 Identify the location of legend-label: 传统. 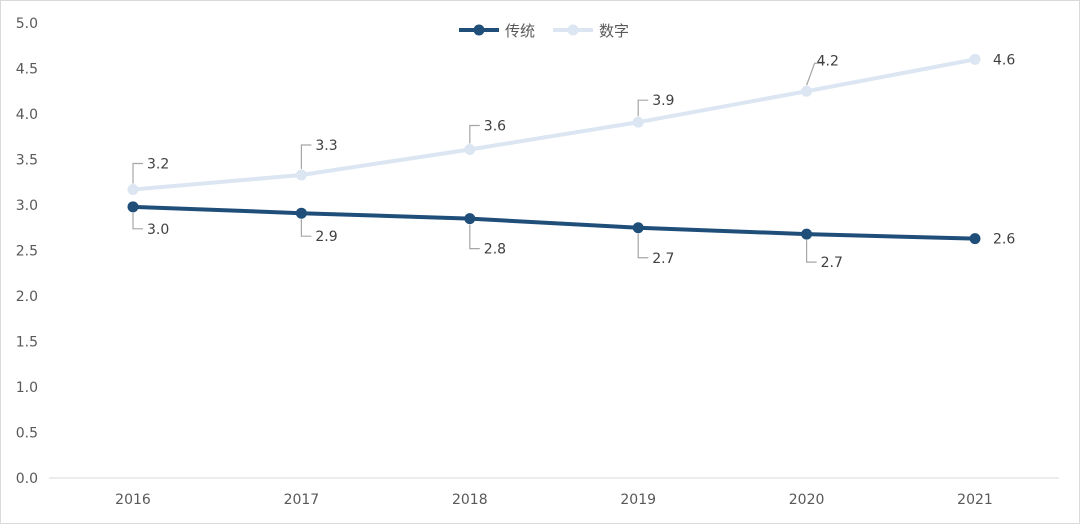
(520, 31).